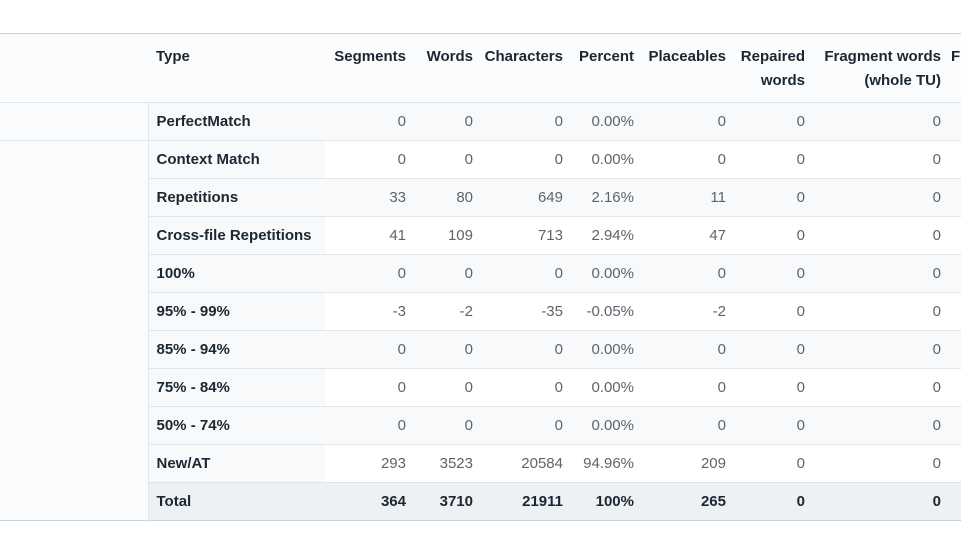  I want to click on table-row: PerfectMatch 0 0 0 0.00% 0 0 0, so click(480, 121).